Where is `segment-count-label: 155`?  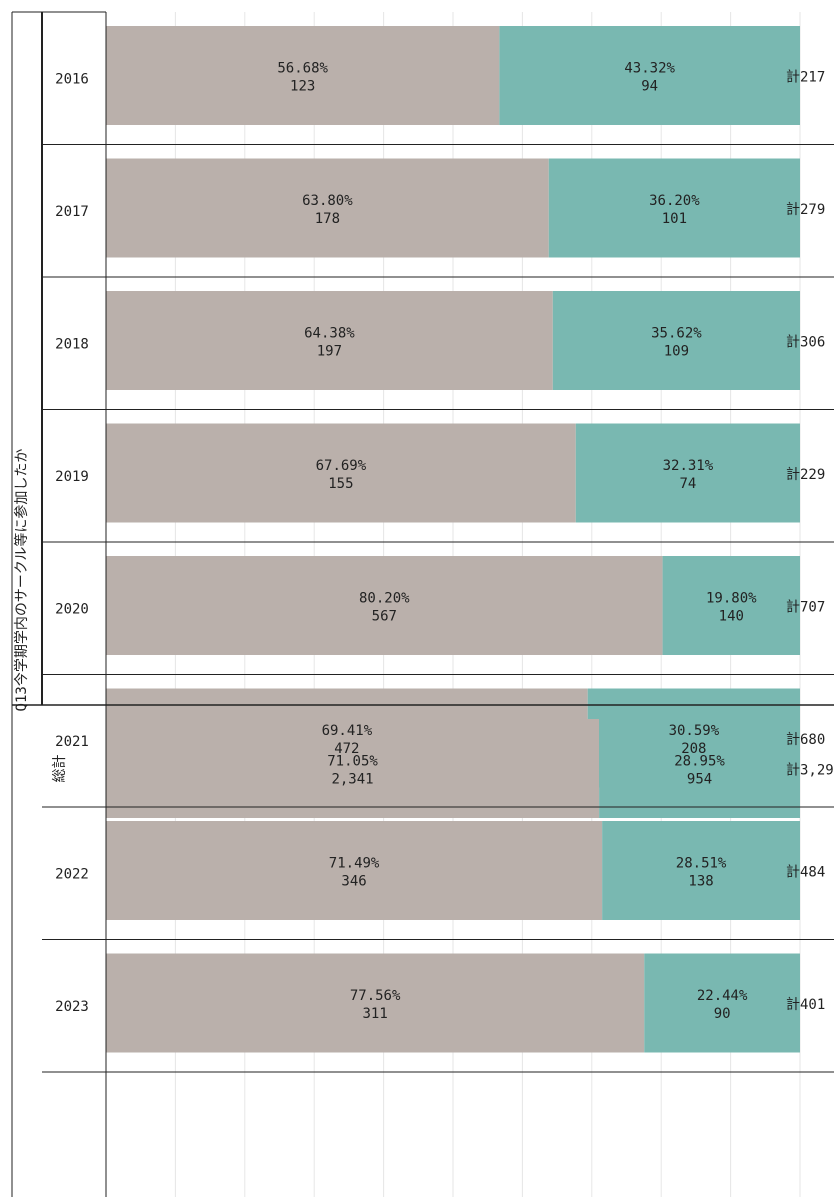
segment-count-label: 155 is located at coordinates (340, 484).